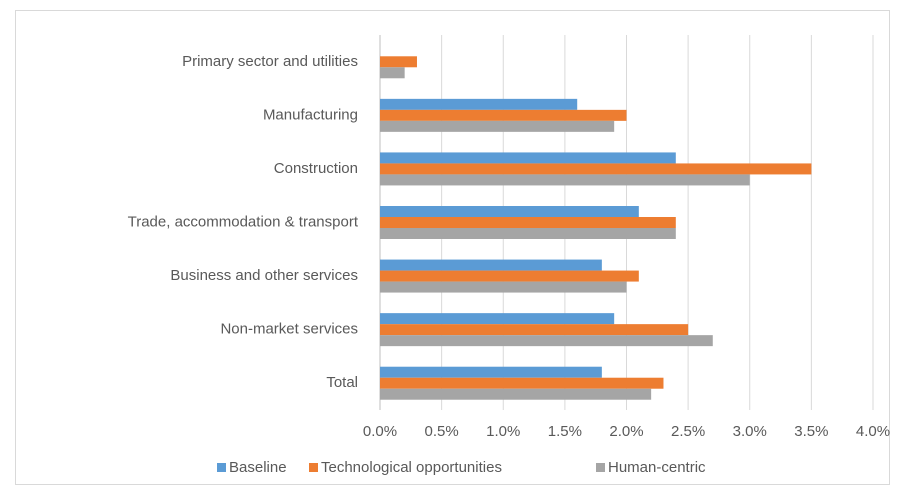 Image resolution: width=906 pixels, height=495 pixels. I want to click on x-tick-label: 1.5%, so click(565, 431).